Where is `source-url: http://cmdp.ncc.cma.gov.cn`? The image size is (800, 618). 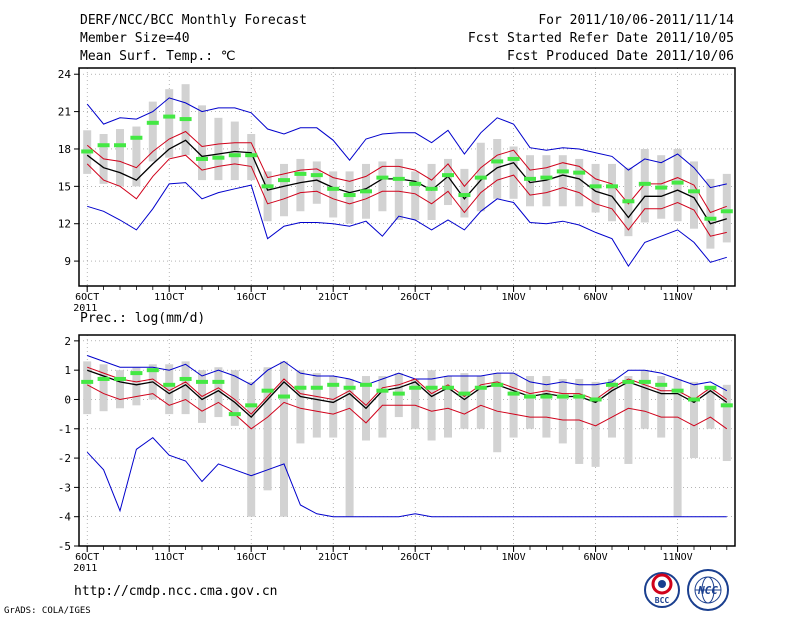
source-url: http://cmdp.ncc.cma.gov.cn is located at coordinates (176, 591).